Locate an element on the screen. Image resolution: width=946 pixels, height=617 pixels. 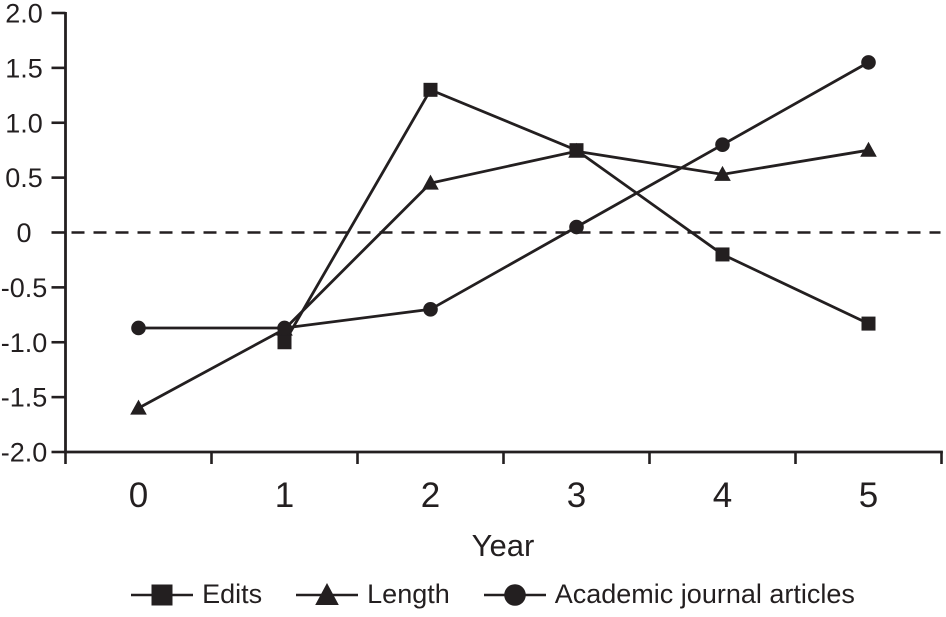
x-tick-label: 3 is located at coordinates (576, 495).